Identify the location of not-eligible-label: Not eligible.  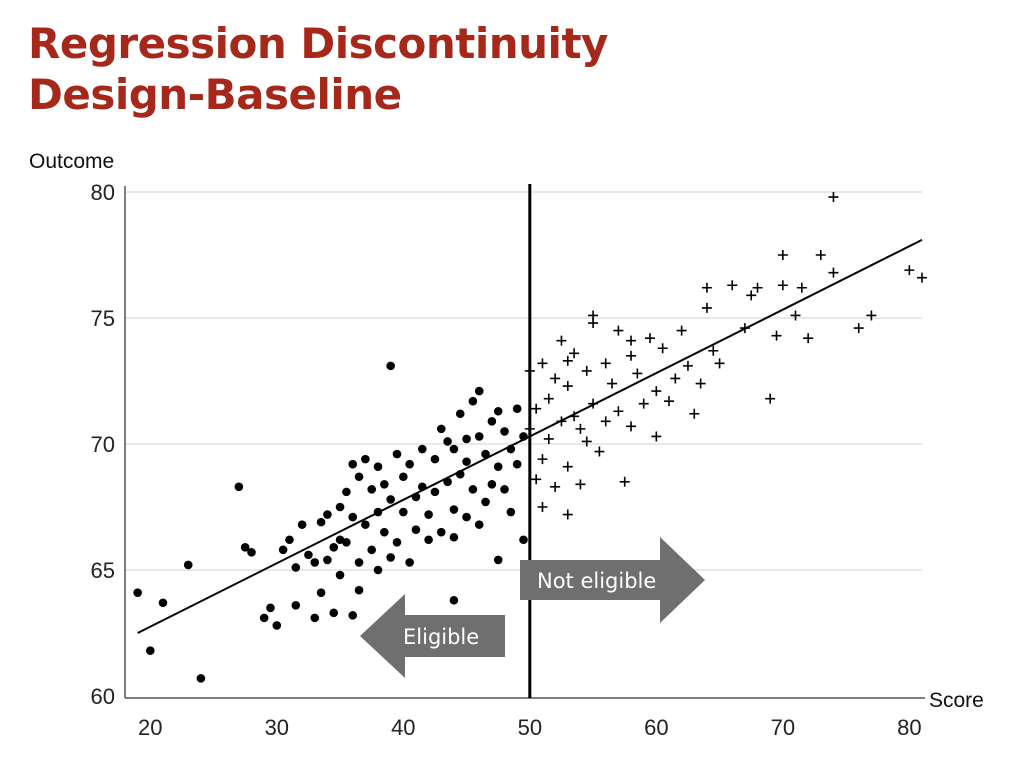
(596, 581).